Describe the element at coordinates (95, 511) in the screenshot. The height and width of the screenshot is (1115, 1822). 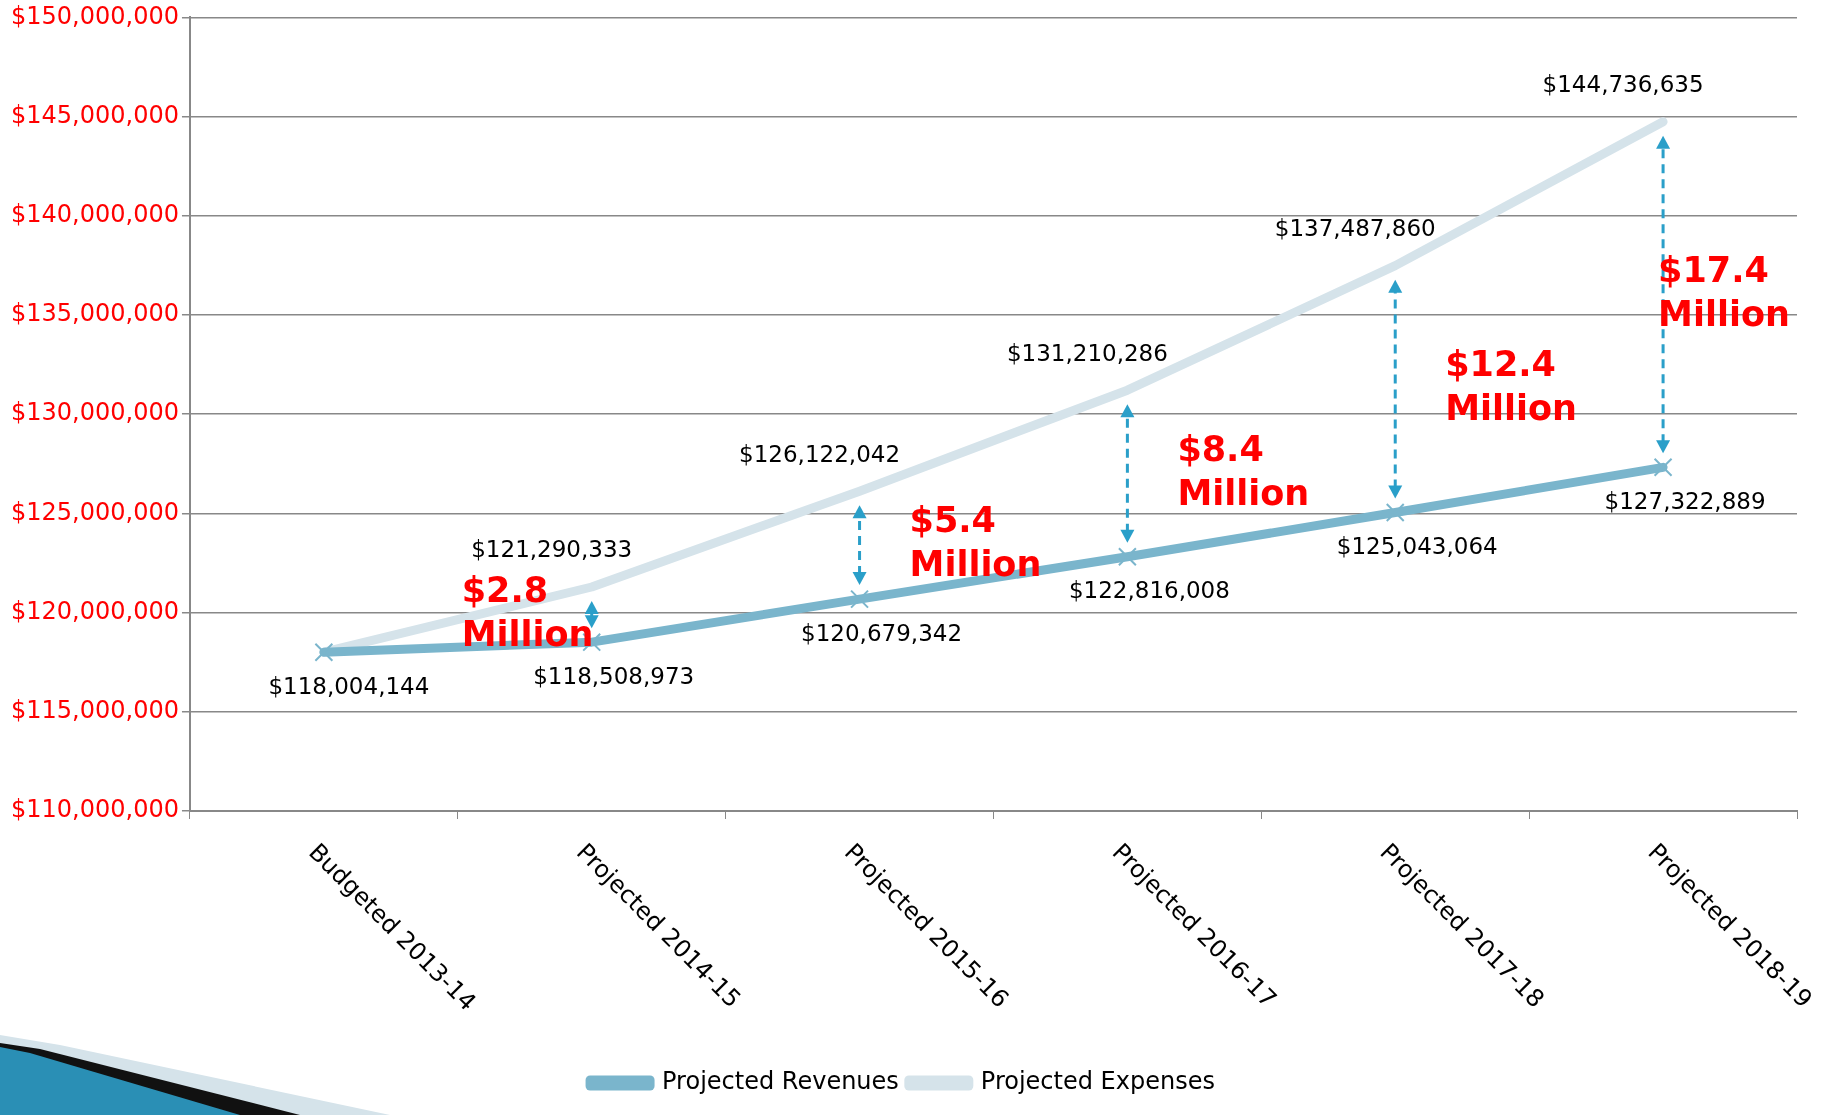
I see `y-tick-label: $125,000,000` at that location.